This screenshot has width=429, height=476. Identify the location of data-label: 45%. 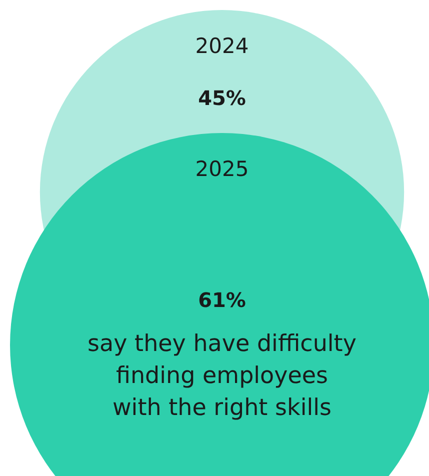
(222, 98).